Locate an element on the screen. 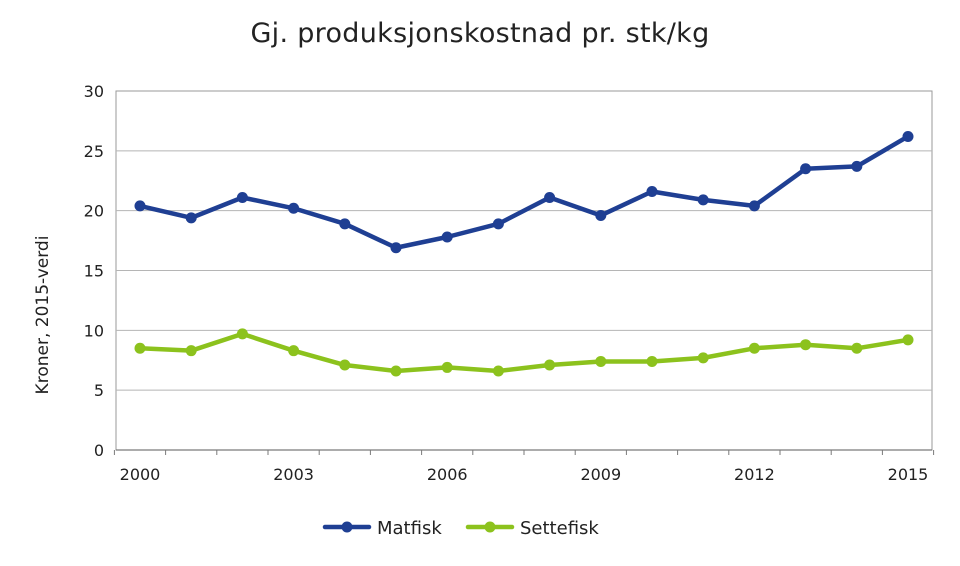 This screenshot has width=960, height=566. y-axis-title: Kroner, 2015-verdi is located at coordinates (43, 315).